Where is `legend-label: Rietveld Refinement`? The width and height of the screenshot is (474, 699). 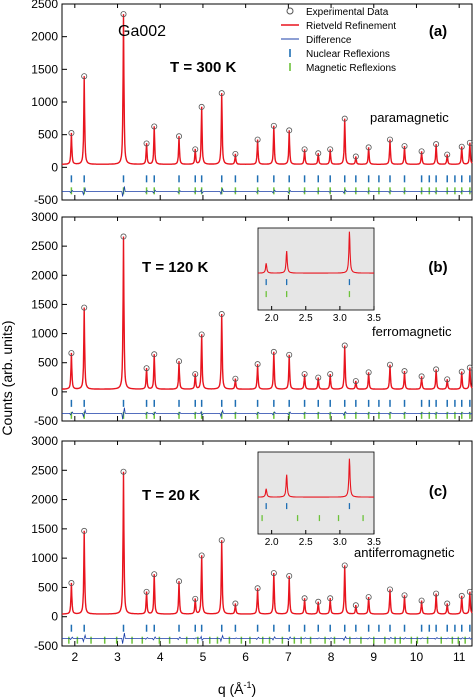
legend-label: Rietveld Refinement is located at coordinates (351, 26).